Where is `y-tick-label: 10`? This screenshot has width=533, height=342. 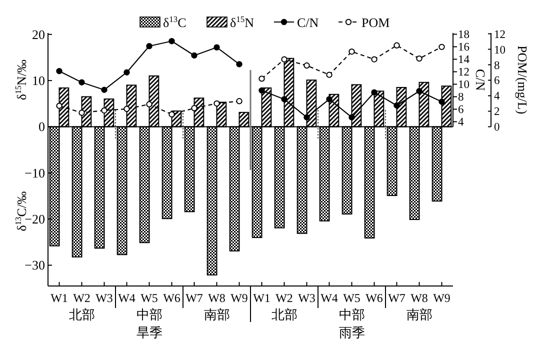
y-tick-label: 10 is located at coordinates (38, 80).